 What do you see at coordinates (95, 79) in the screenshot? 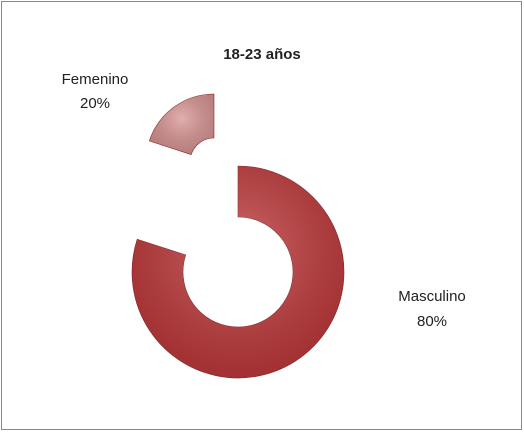
I see `slice-category-label: Femenino` at bounding box center [95, 79].